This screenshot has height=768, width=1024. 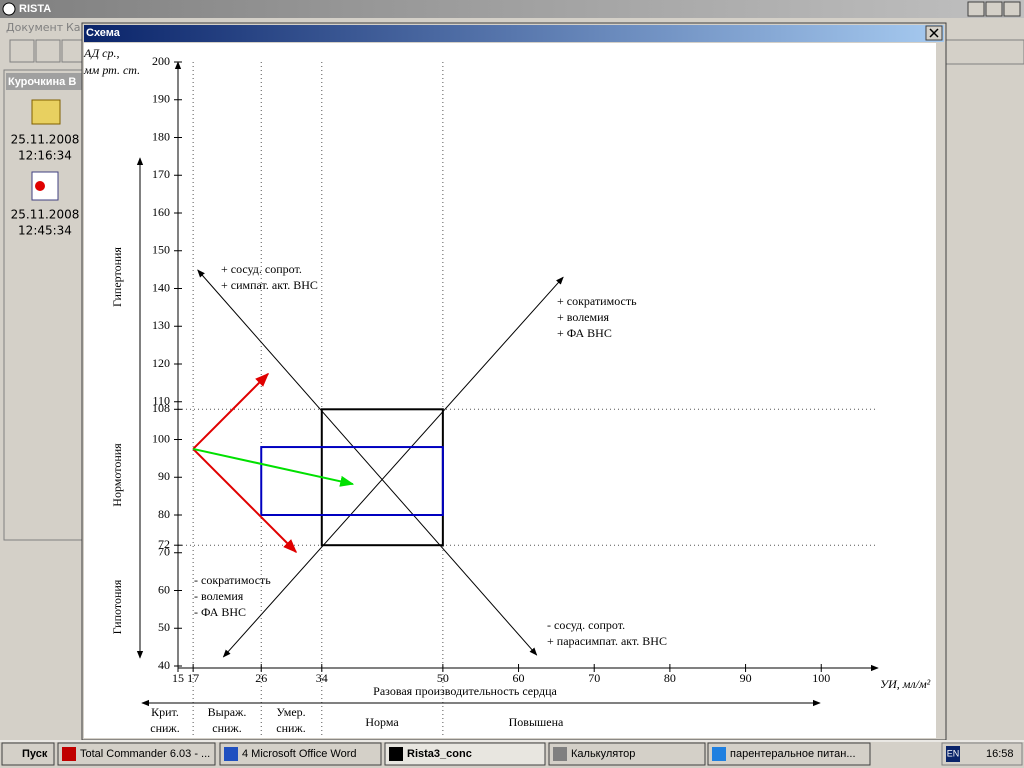 I want to click on record-time: 12:16:34, so click(x=45, y=156).